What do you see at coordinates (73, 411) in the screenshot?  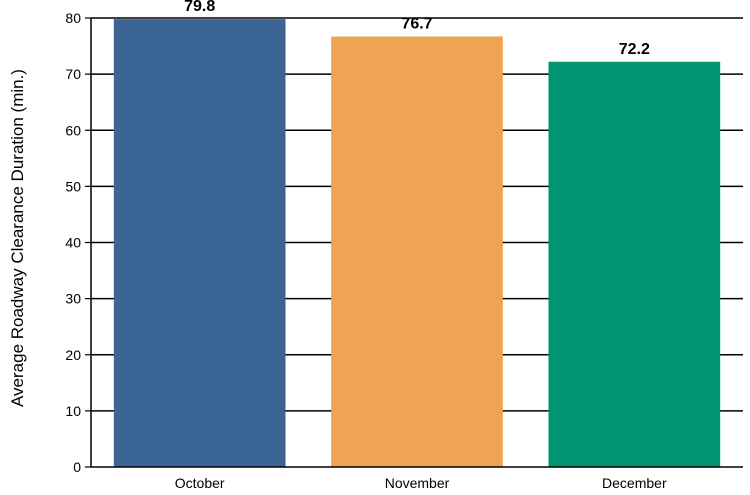 I see `y-tick-label: 10` at bounding box center [73, 411].